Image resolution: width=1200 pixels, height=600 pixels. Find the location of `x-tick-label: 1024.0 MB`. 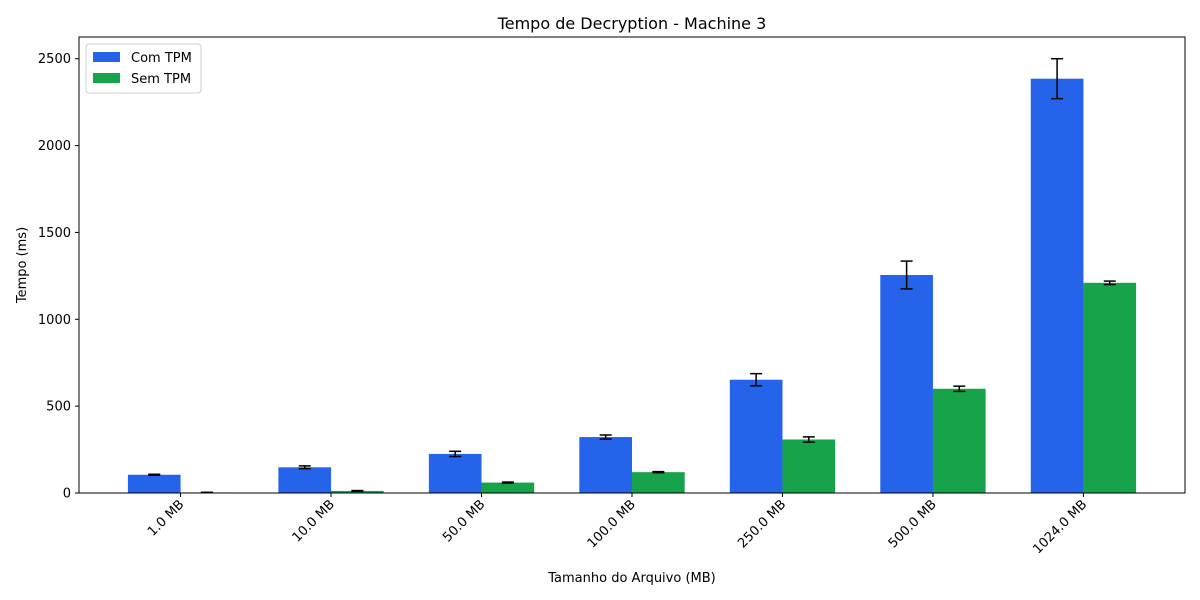

x-tick-label: 1024.0 MB is located at coordinates (1060, 527).